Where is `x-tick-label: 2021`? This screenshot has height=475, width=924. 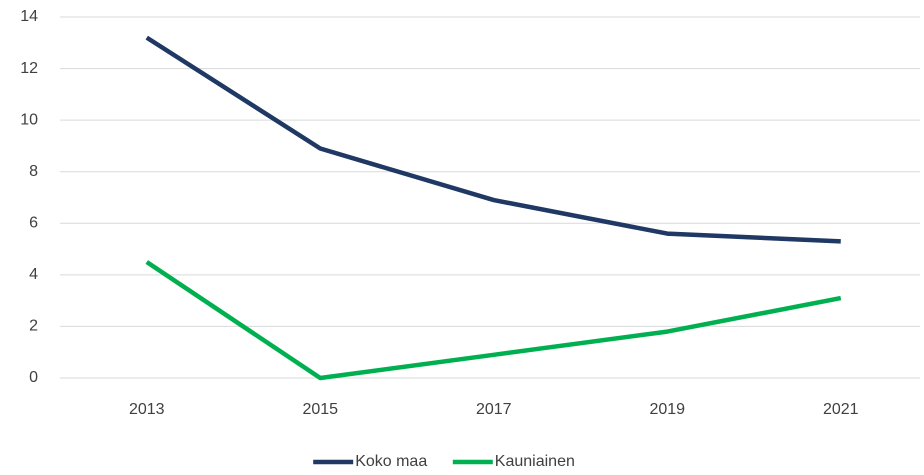
x-tick-label: 2021 is located at coordinates (841, 409).